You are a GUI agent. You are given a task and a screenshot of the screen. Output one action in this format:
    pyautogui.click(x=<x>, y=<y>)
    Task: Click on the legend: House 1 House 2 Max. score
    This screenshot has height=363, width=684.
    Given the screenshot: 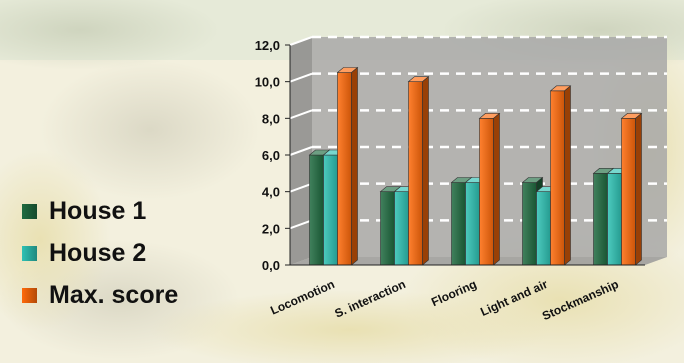 What is the action you would take?
    pyautogui.click(x=100, y=253)
    